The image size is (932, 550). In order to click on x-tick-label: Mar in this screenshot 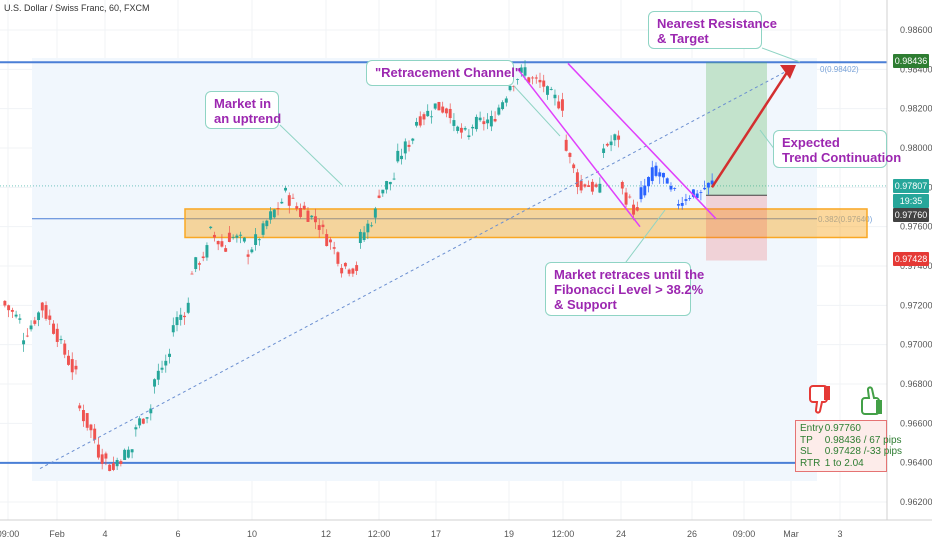, I will do `click(791, 534)`.